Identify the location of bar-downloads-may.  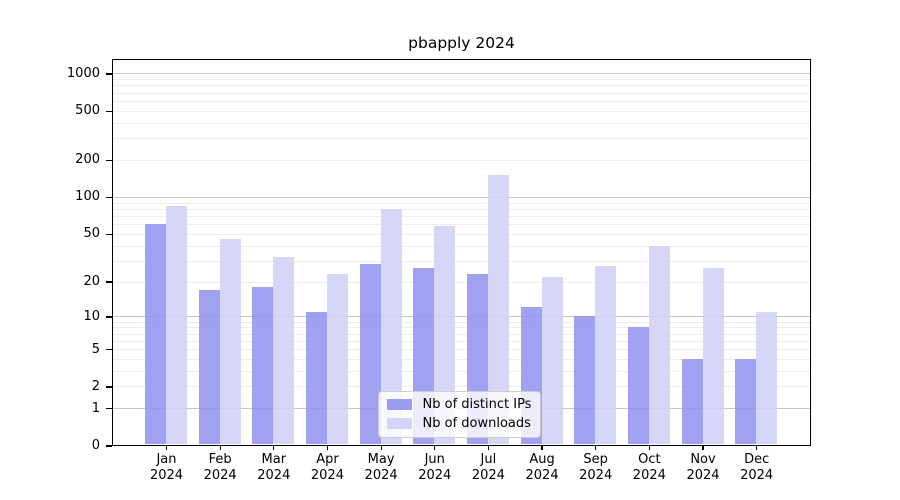
(391, 326).